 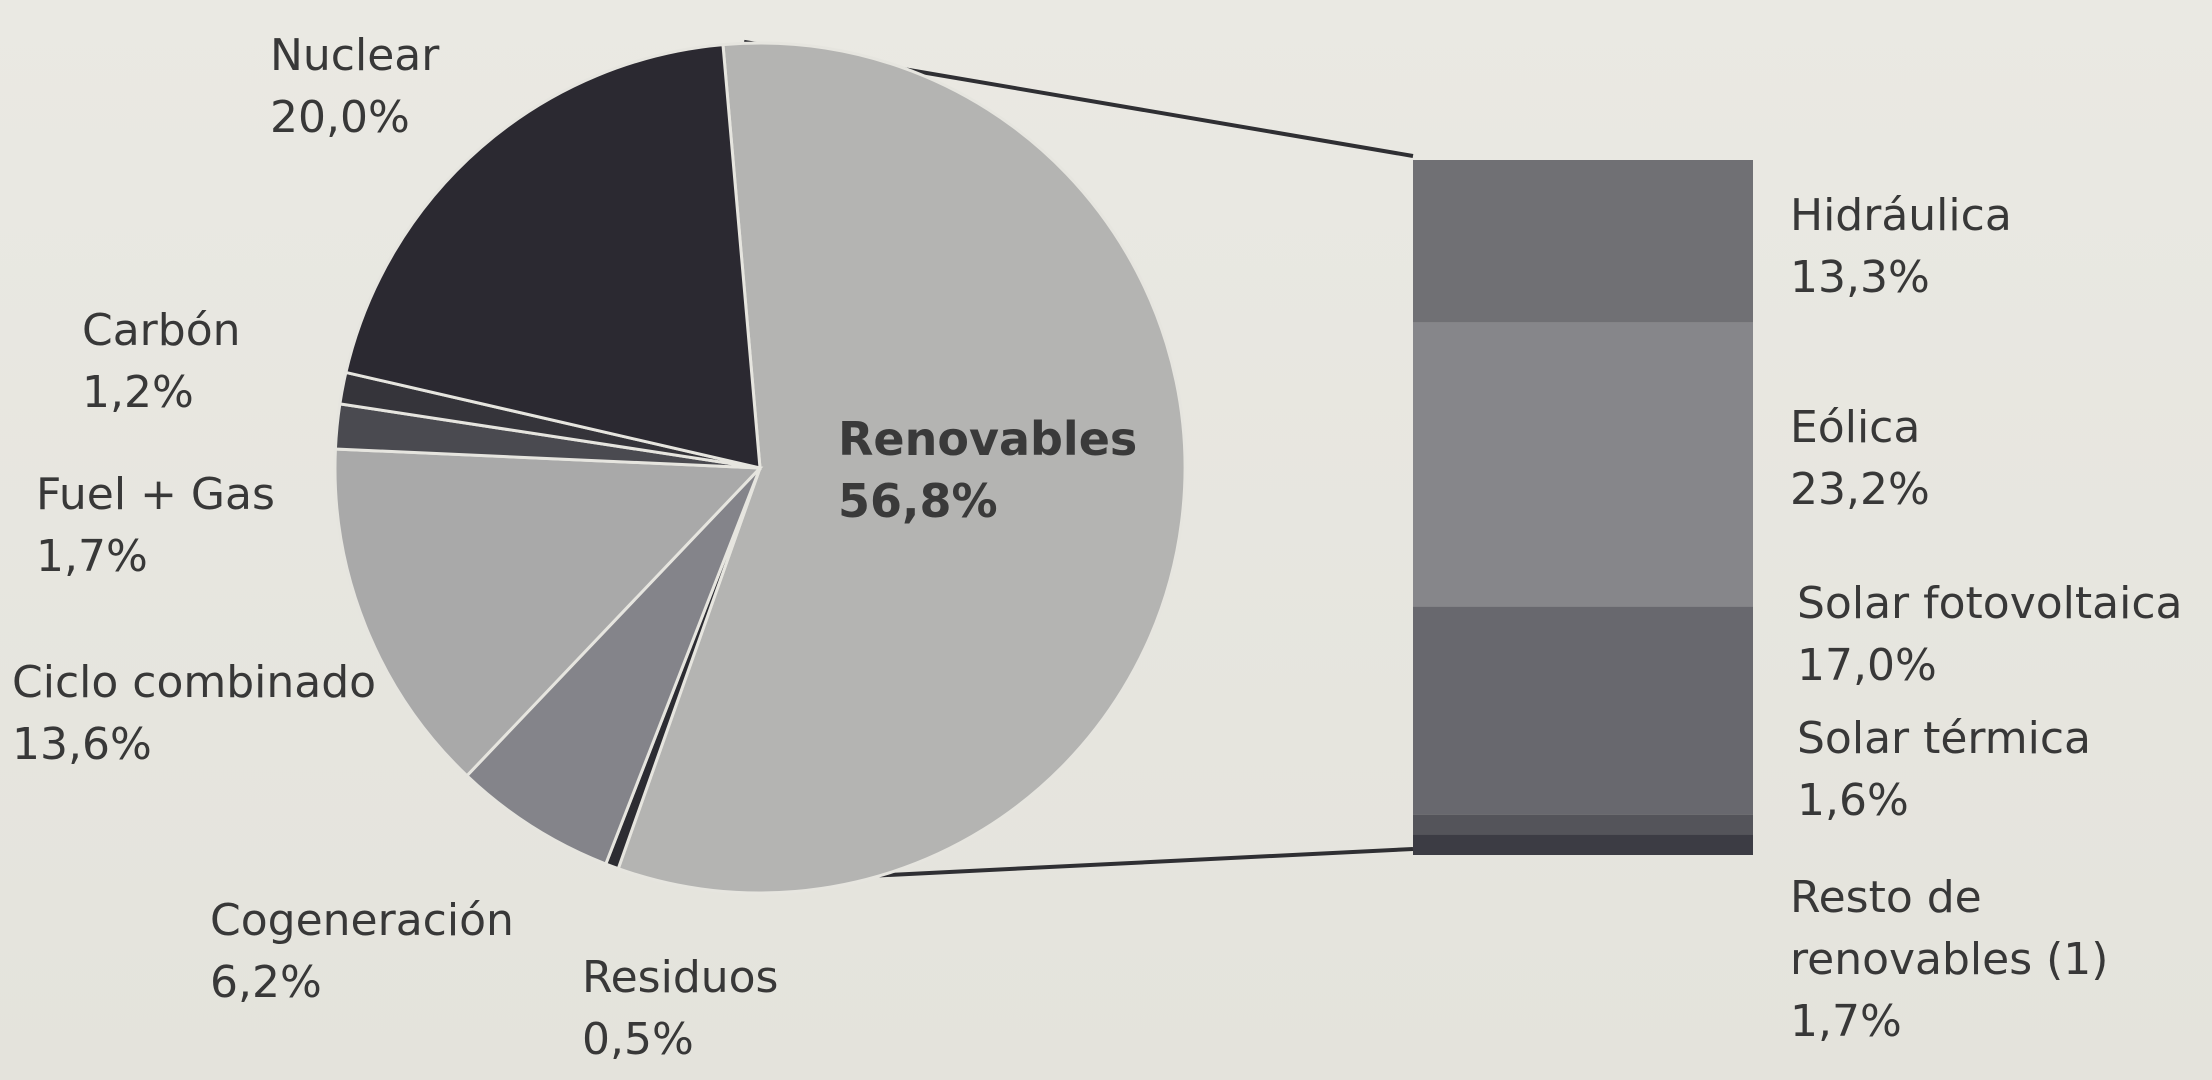 What do you see at coordinates (1583, 241) in the screenshot?
I see `bar-segment-hidraulica` at bounding box center [1583, 241].